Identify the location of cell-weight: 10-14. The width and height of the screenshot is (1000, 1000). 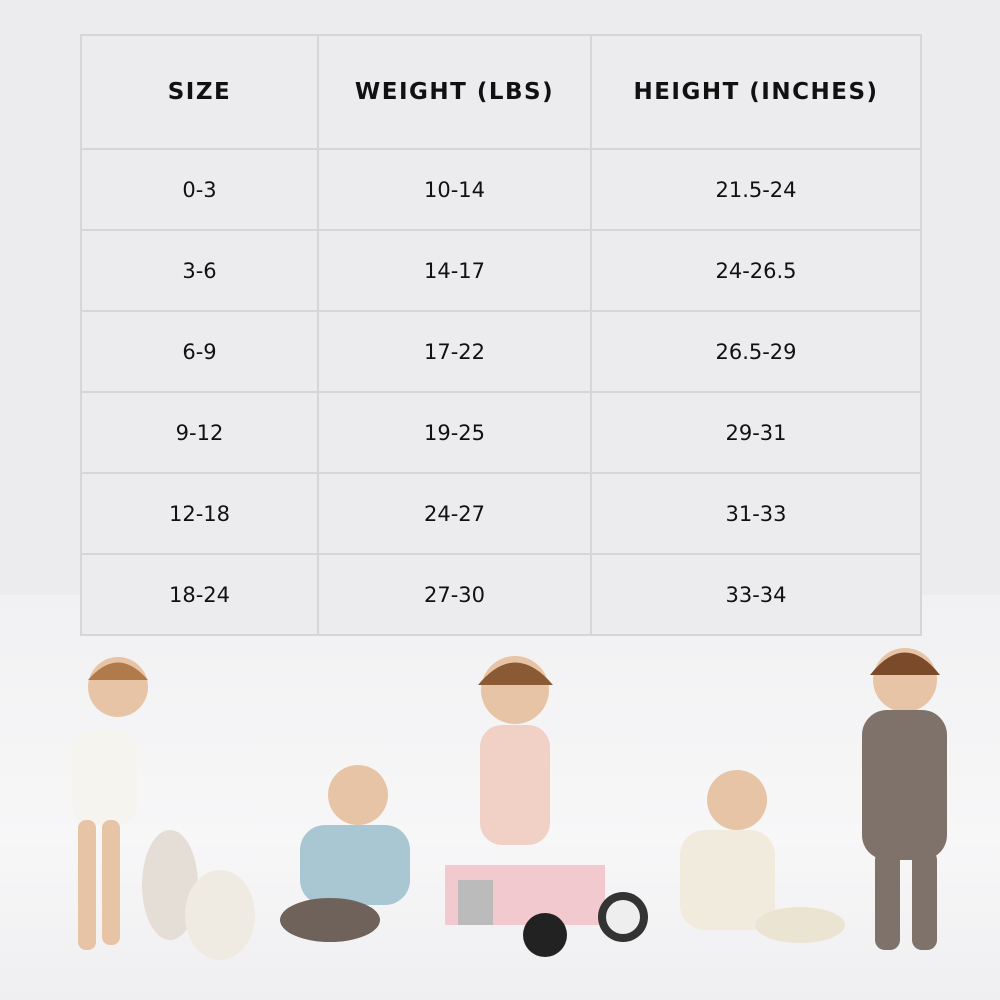
(454, 189).